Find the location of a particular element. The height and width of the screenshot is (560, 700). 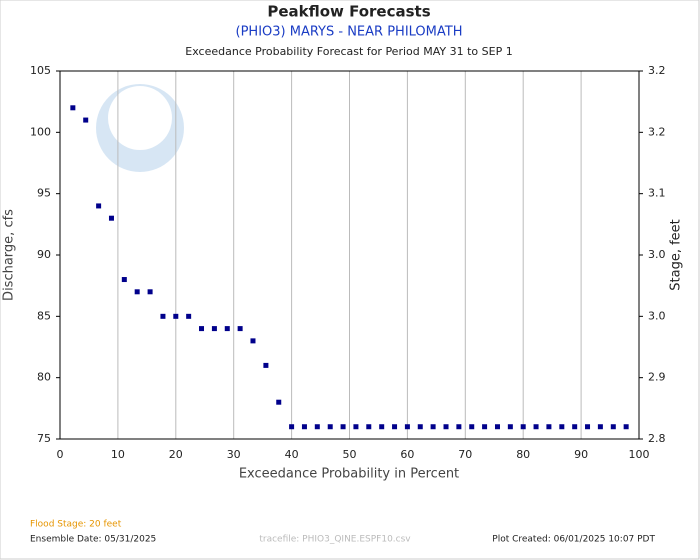

y2-tick-label: 2.9 is located at coordinates (657, 377).